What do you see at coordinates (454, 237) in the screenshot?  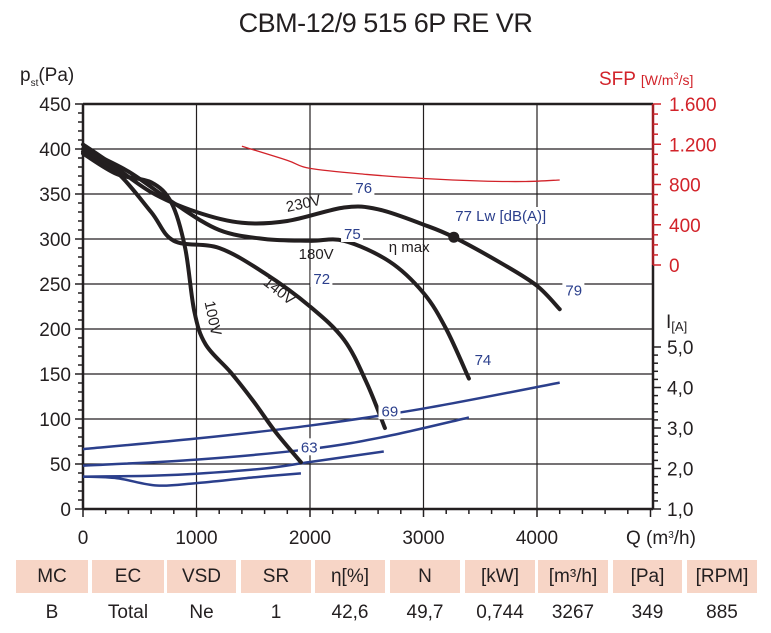 I see `eta-max-point` at bounding box center [454, 237].